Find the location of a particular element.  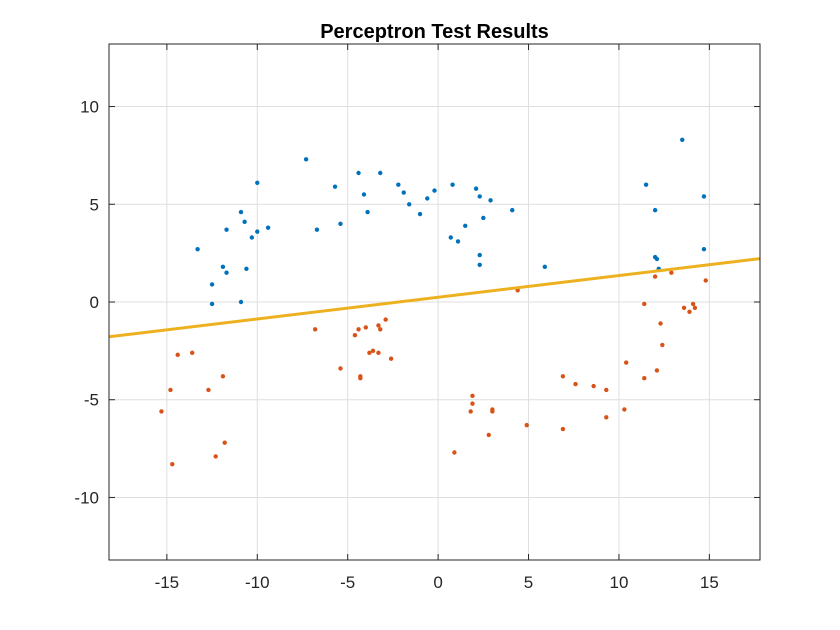

x-tick-label: -5 is located at coordinates (347, 582).